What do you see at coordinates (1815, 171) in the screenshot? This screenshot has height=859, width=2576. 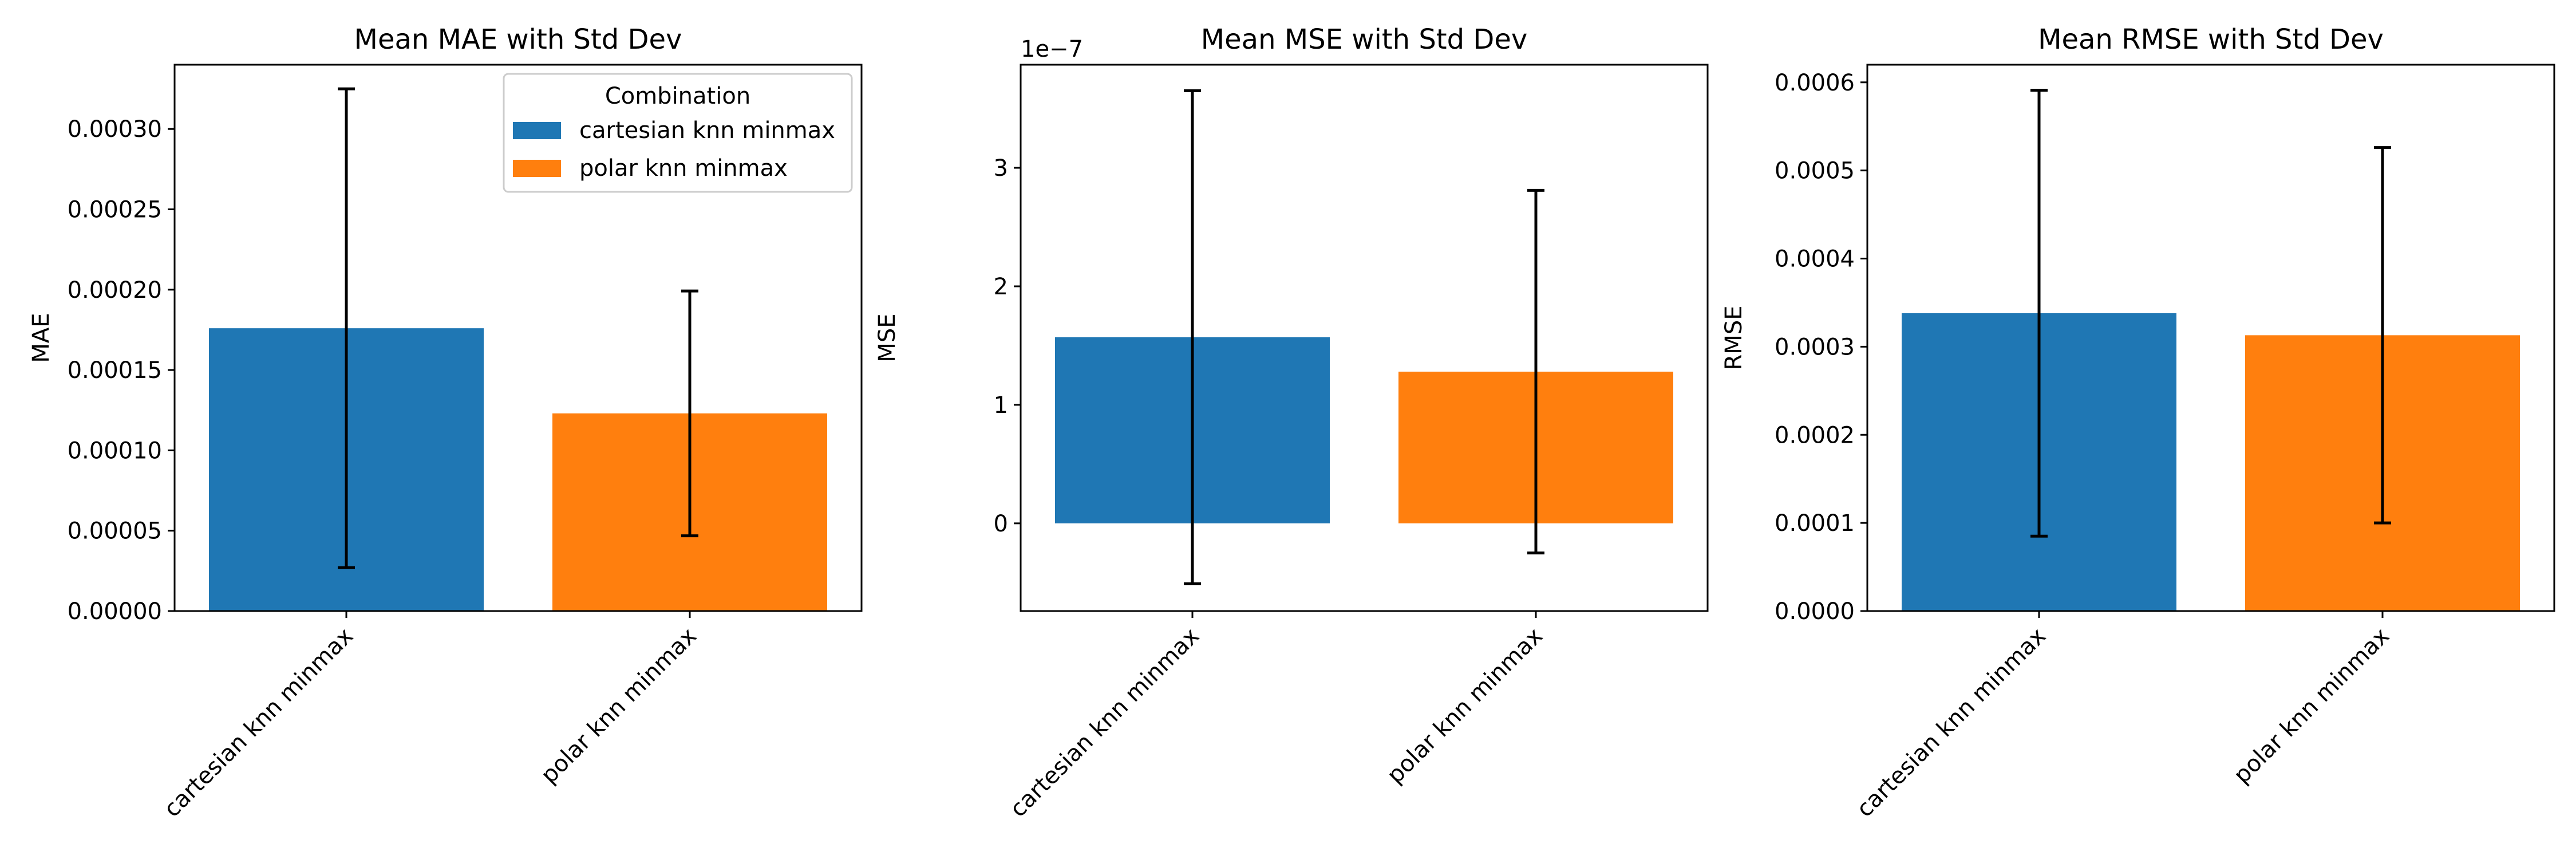 I see `y-tick-label: 0.0005` at bounding box center [1815, 171].